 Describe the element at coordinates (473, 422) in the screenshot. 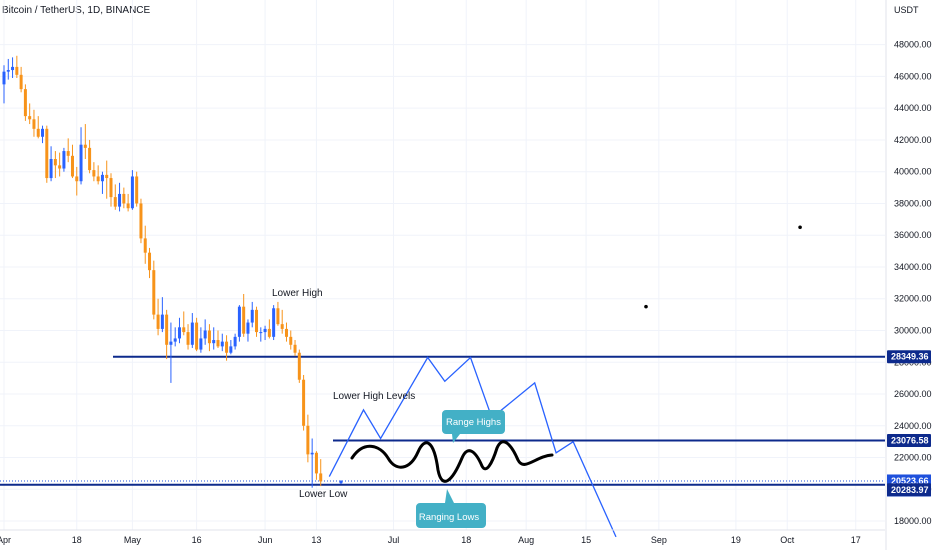

I see `callout-label: Range Highs` at that location.